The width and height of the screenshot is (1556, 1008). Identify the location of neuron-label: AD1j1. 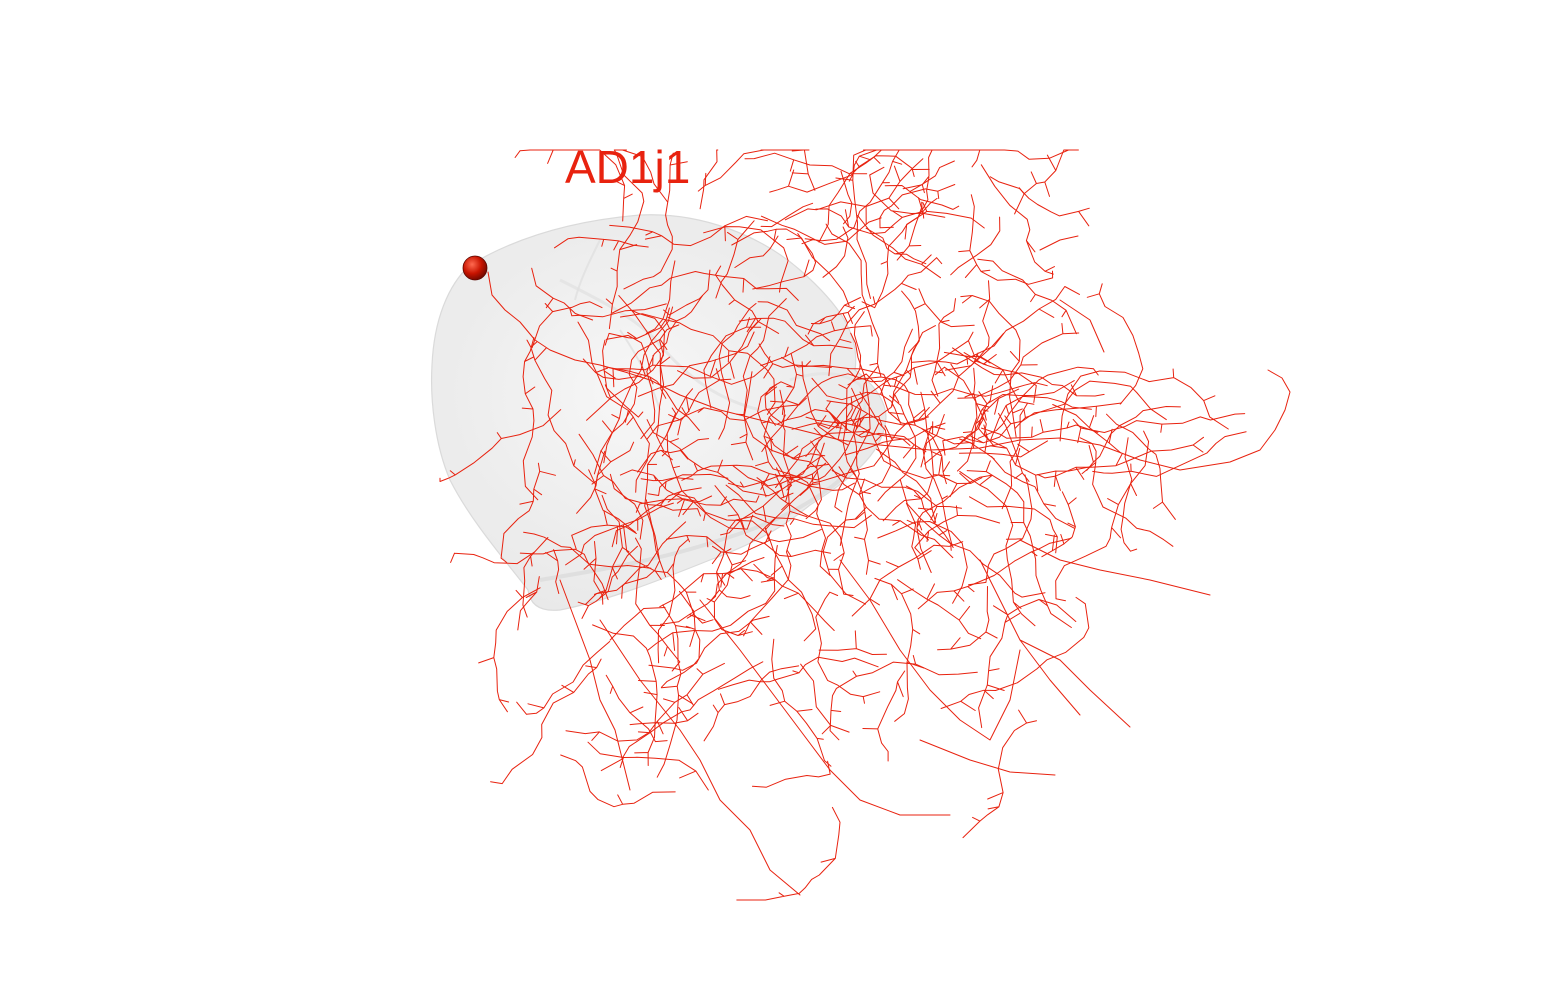
(628, 167).